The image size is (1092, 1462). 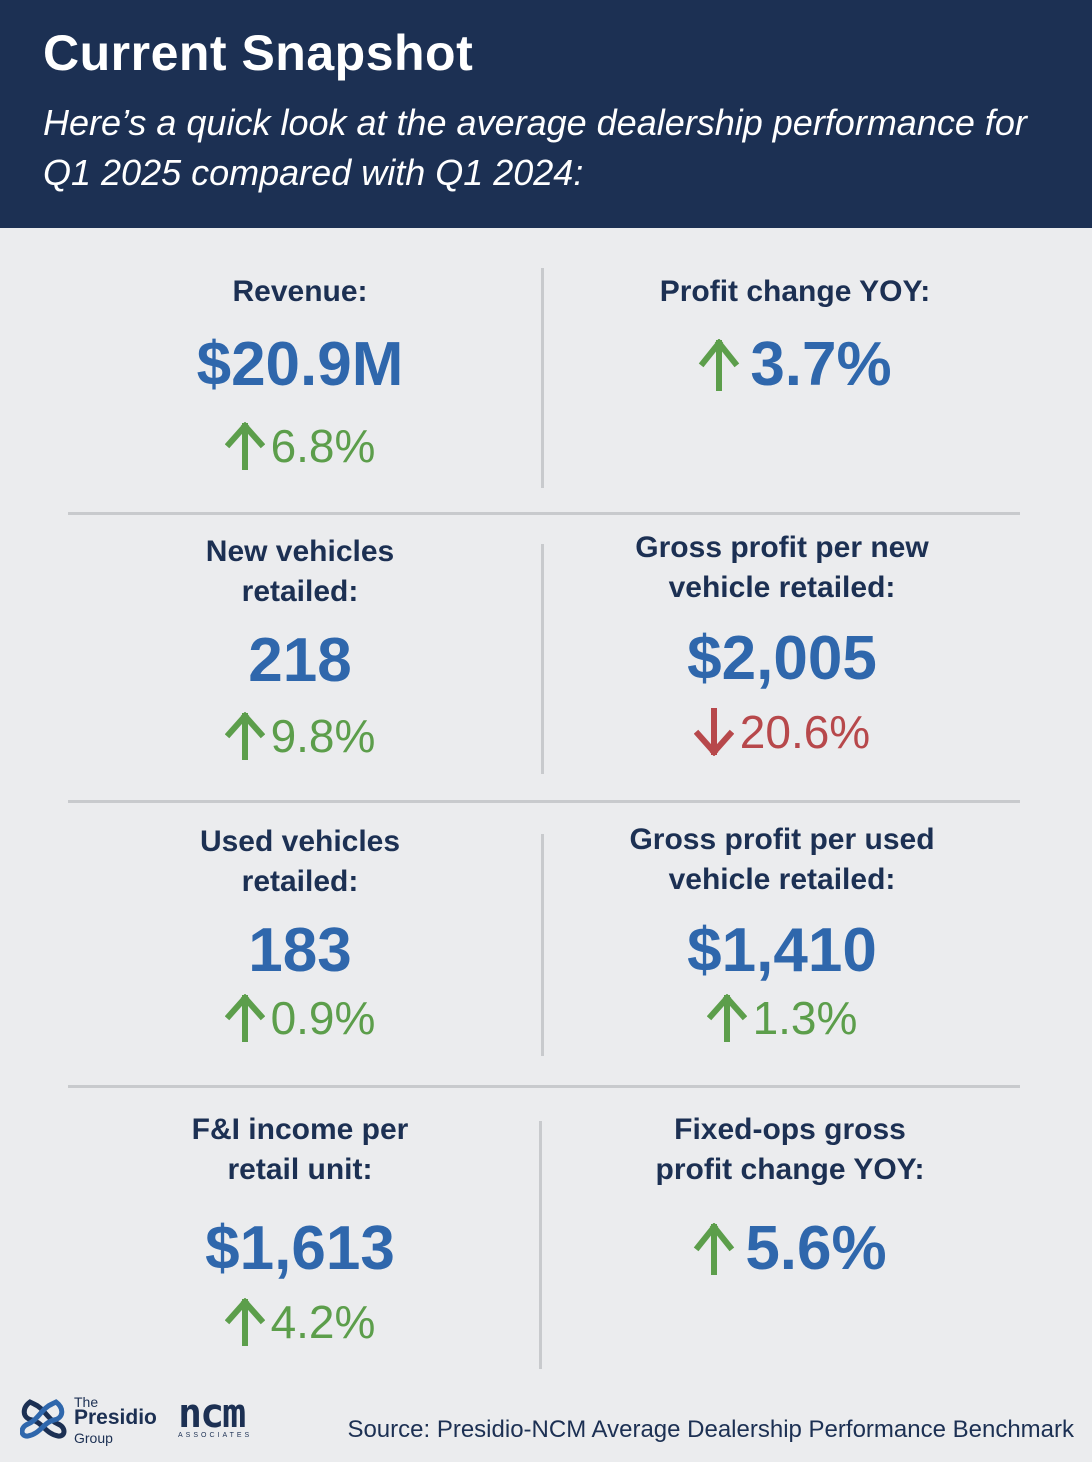 What do you see at coordinates (790, 1150) in the screenshot?
I see `metric-label: Fixed-ops gross profit change YOY:` at bounding box center [790, 1150].